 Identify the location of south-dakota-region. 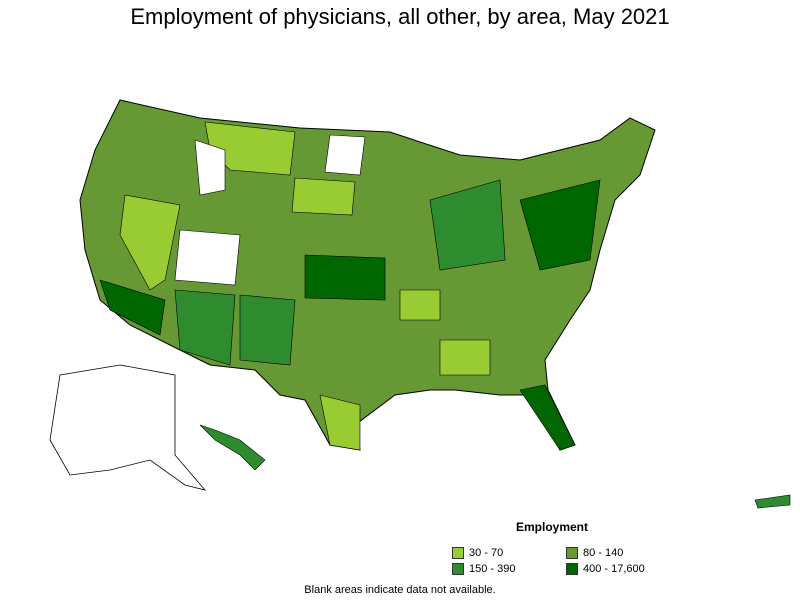
(323, 196).